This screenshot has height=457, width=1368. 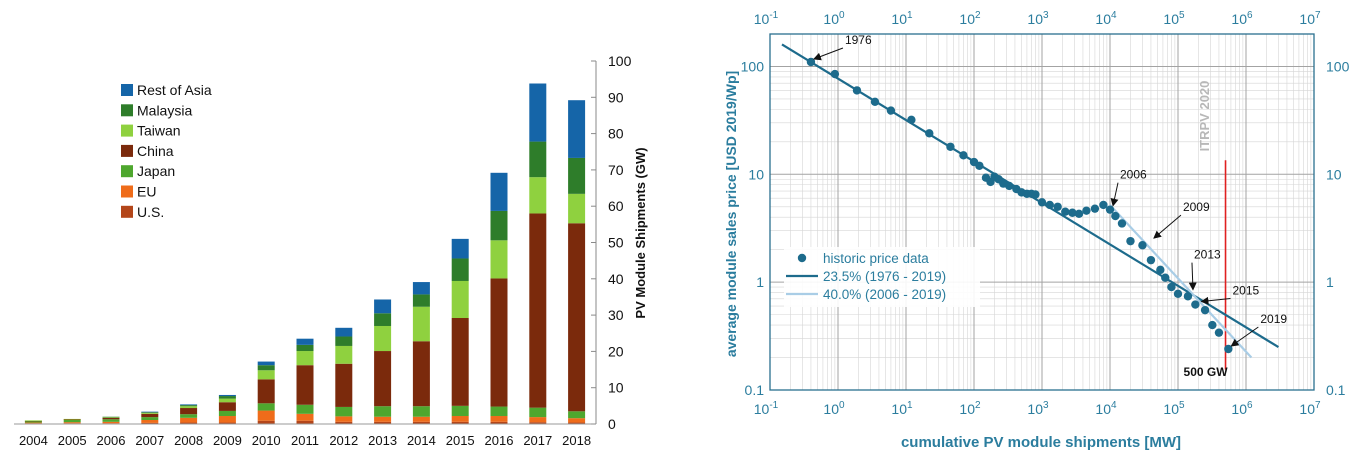 I want to click on bar-eu-2008, so click(x=189, y=420).